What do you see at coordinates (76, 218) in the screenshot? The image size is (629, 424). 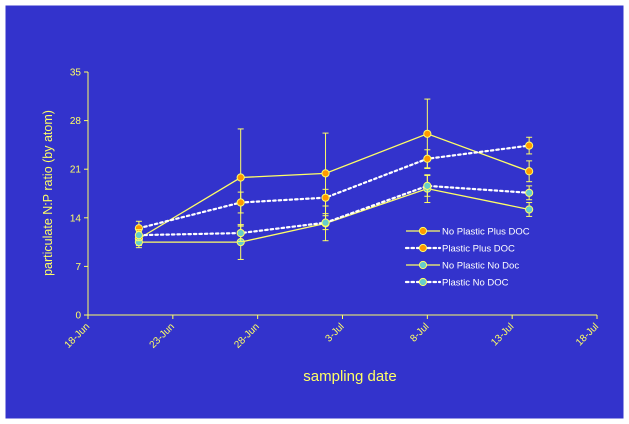 I see `y-tick-label: 14` at bounding box center [76, 218].